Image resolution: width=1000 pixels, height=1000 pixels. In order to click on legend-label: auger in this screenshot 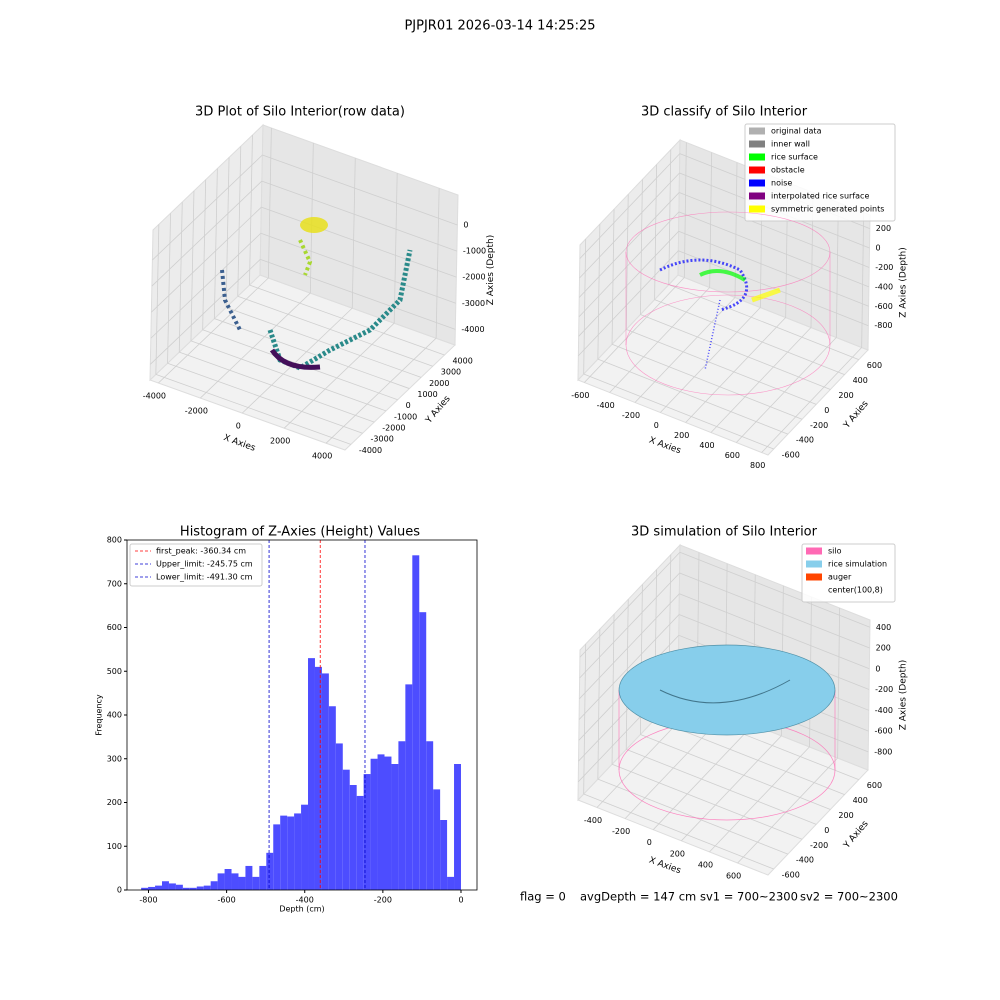, I will do `click(840, 577)`.